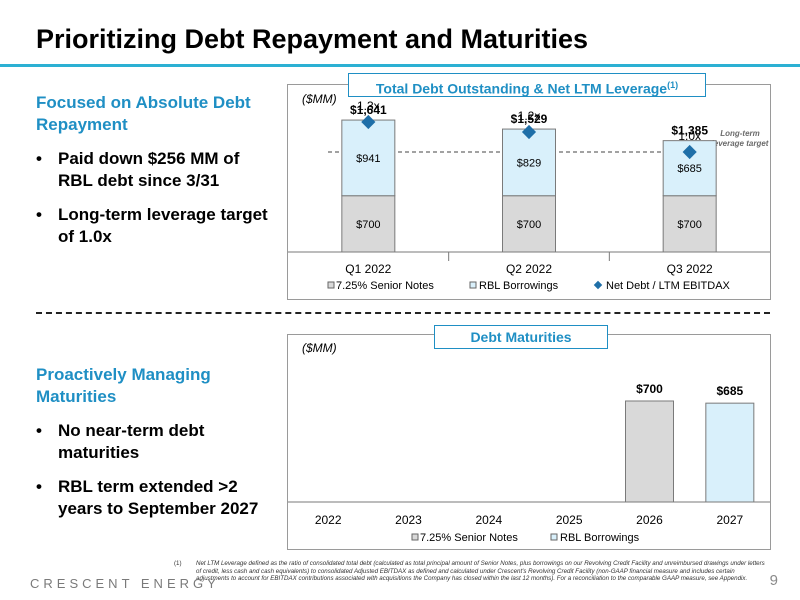 This screenshot has height=600, width=800. I want to click on total-label: $1,385, so click(689, 131).